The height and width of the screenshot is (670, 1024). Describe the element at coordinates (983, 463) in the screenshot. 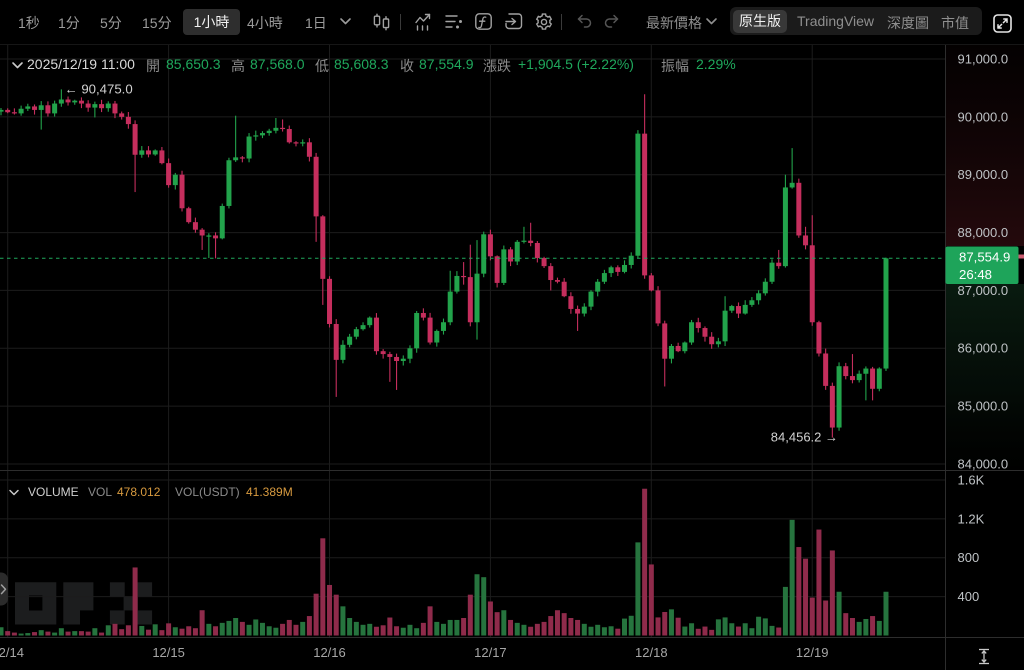

I see `svg-text: 84,000.0` at that location.